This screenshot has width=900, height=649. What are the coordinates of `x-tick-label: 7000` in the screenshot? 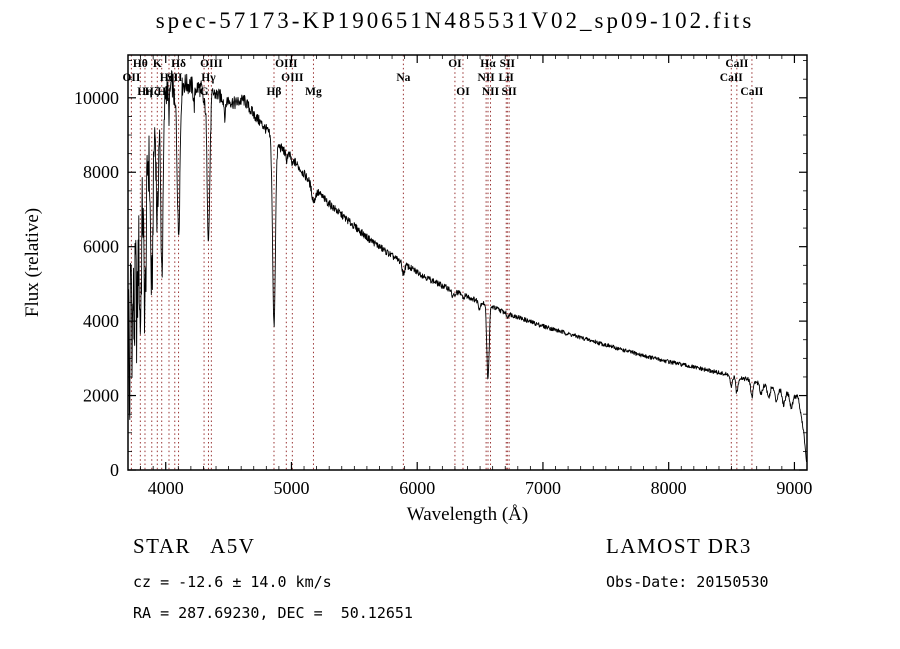 It's located at (543, 488).